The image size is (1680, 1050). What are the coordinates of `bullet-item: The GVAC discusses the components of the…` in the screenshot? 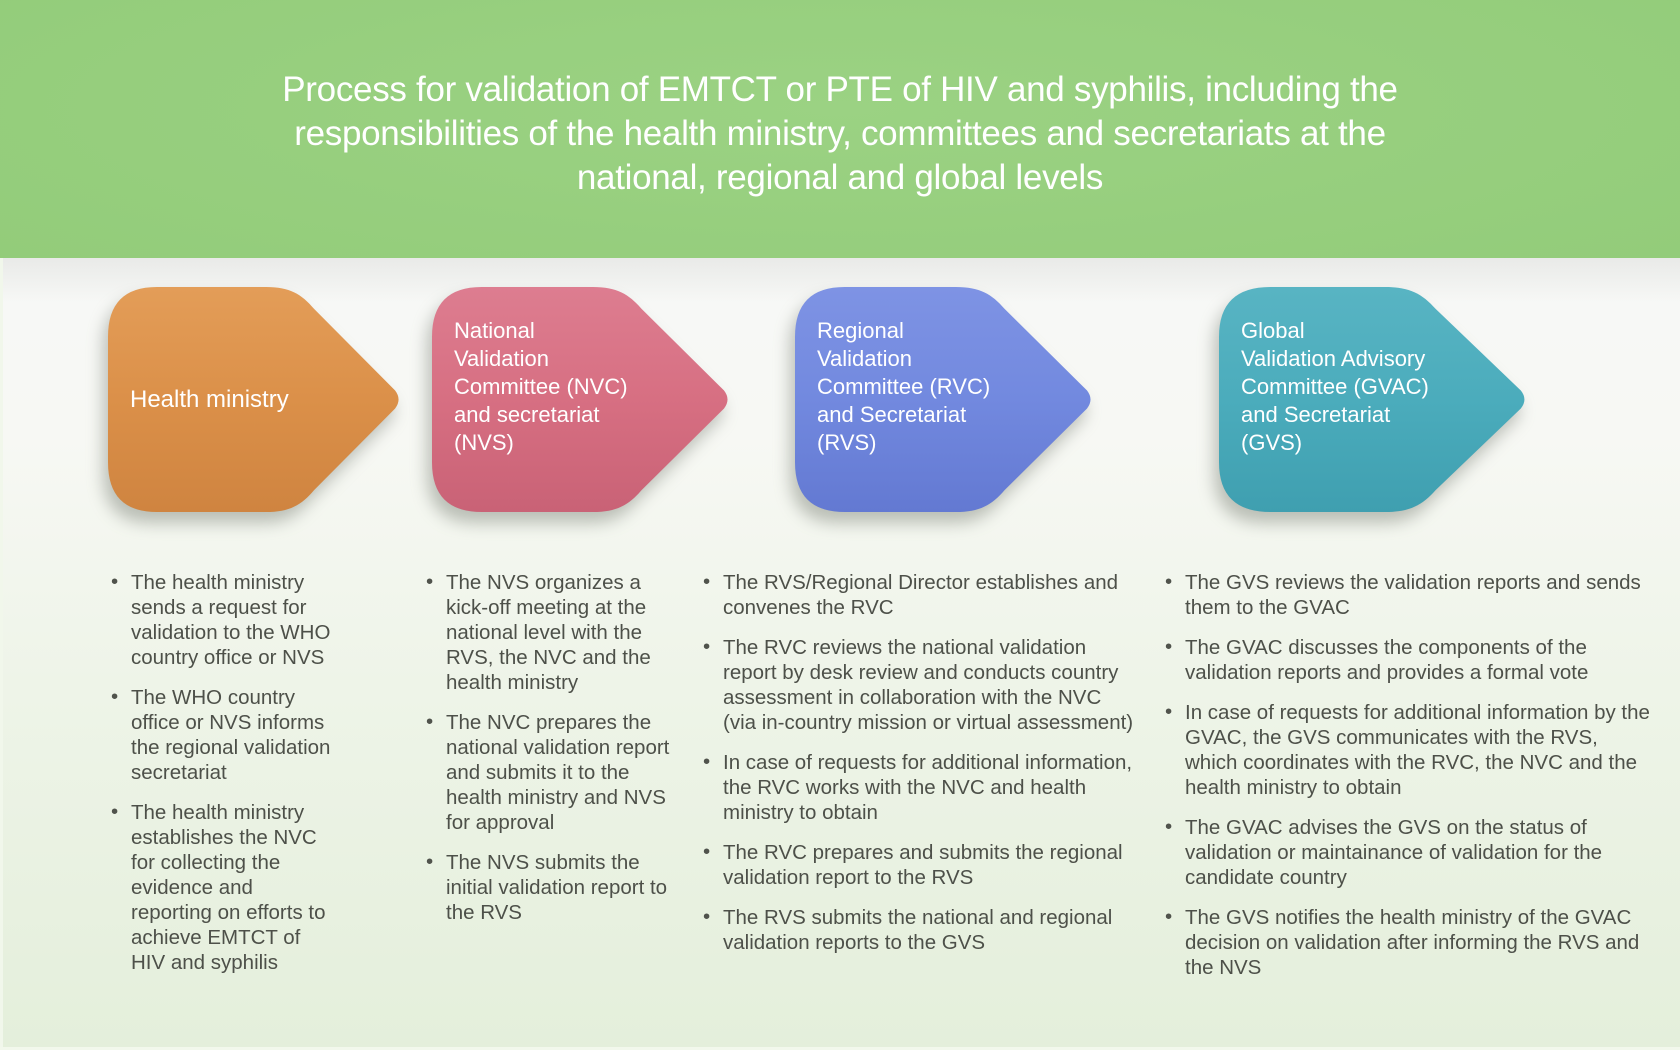 It's located at (1408, 659).